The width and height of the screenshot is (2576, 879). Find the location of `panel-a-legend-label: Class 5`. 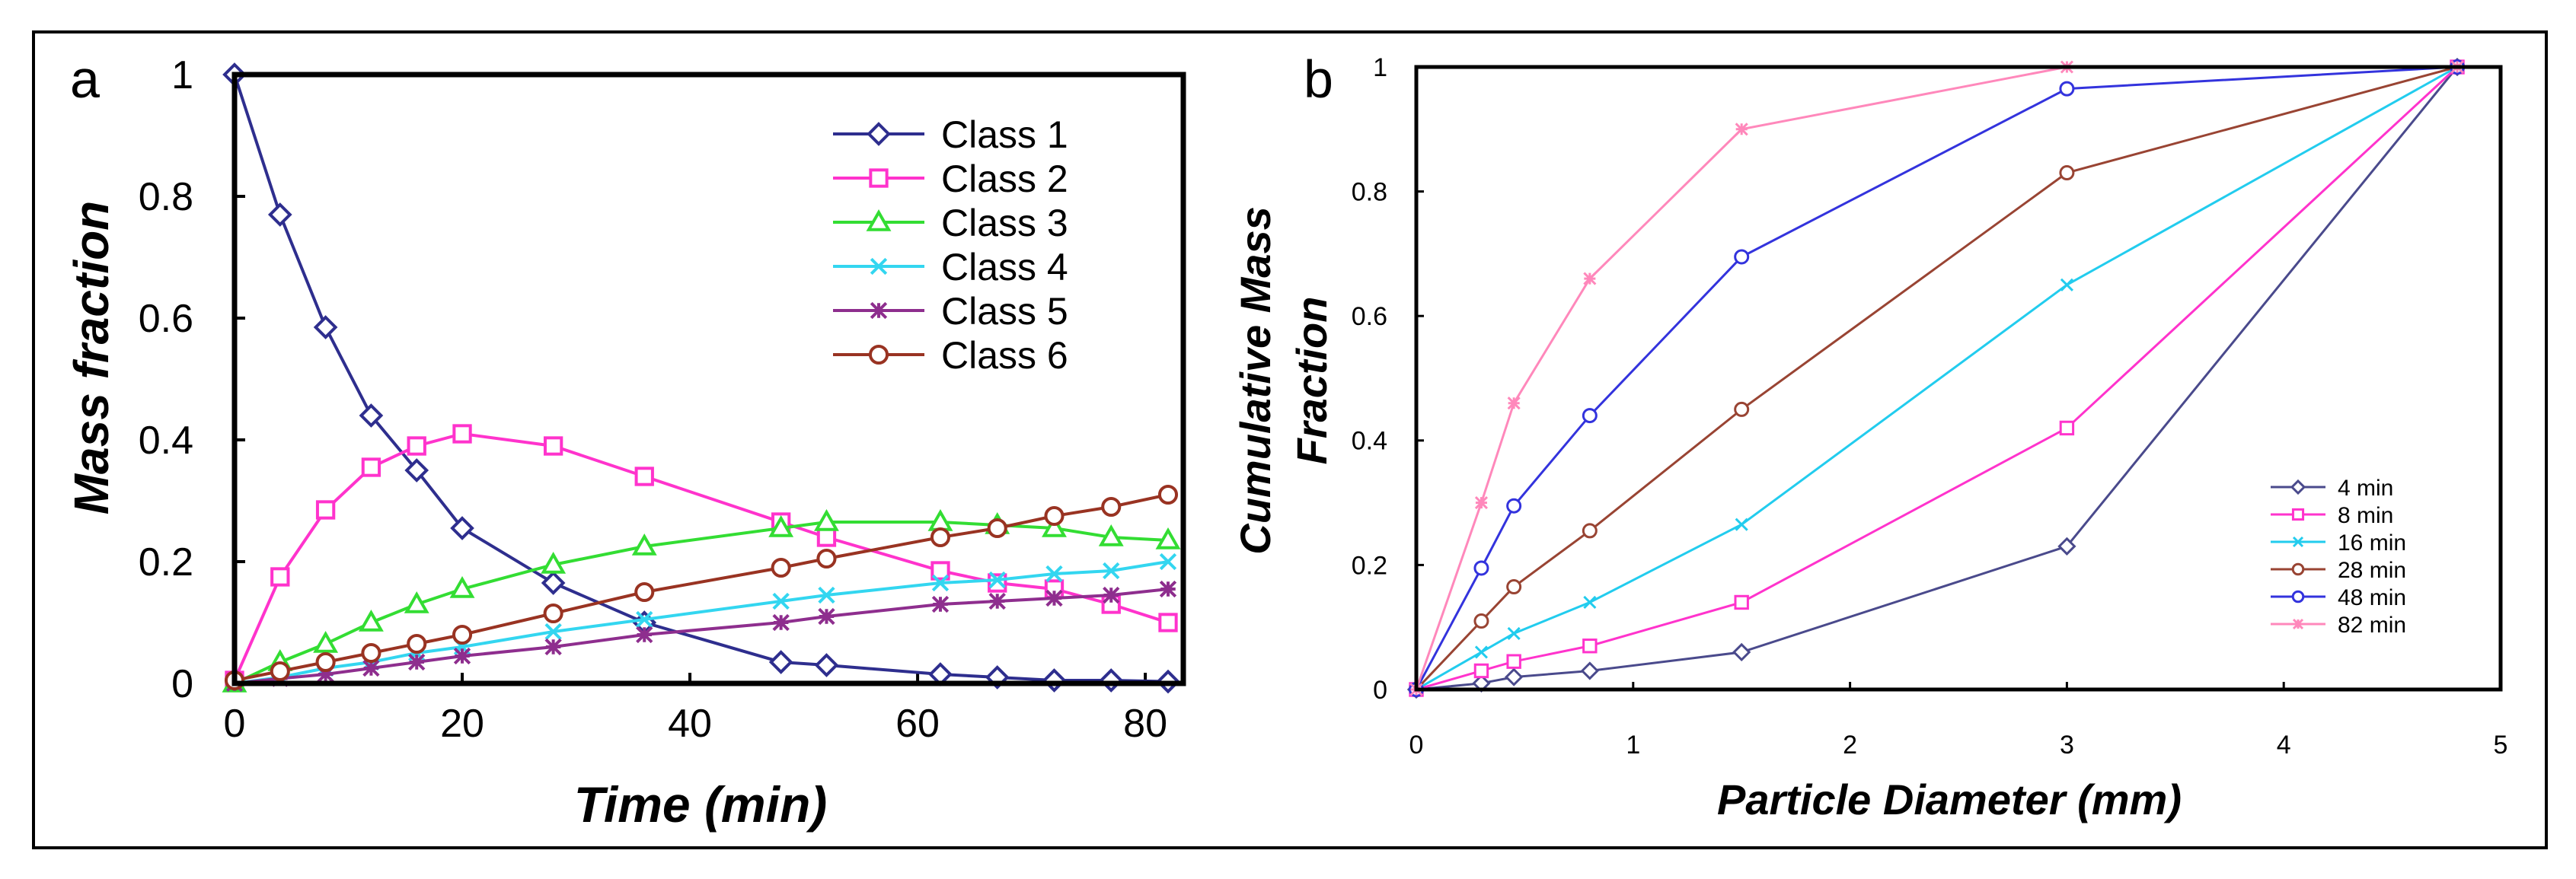

panel-a-legend-label: Class 5 is located at coordinates (1004, 312).